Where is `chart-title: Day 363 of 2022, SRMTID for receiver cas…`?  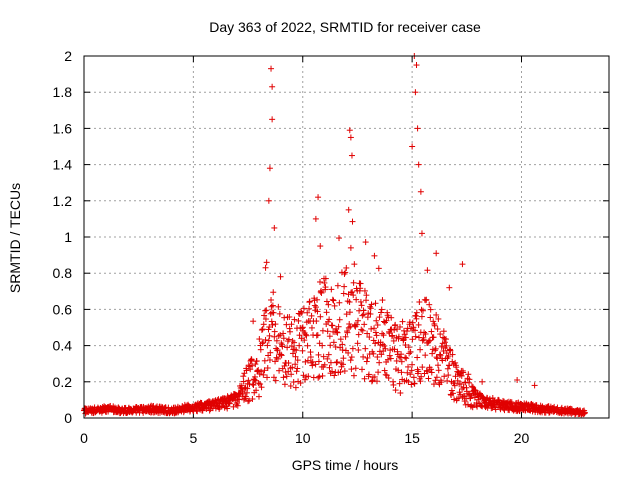 chart-title: Day 363 of 2022, SRMTID for receiver cas… is located at coordinates (345, 27).